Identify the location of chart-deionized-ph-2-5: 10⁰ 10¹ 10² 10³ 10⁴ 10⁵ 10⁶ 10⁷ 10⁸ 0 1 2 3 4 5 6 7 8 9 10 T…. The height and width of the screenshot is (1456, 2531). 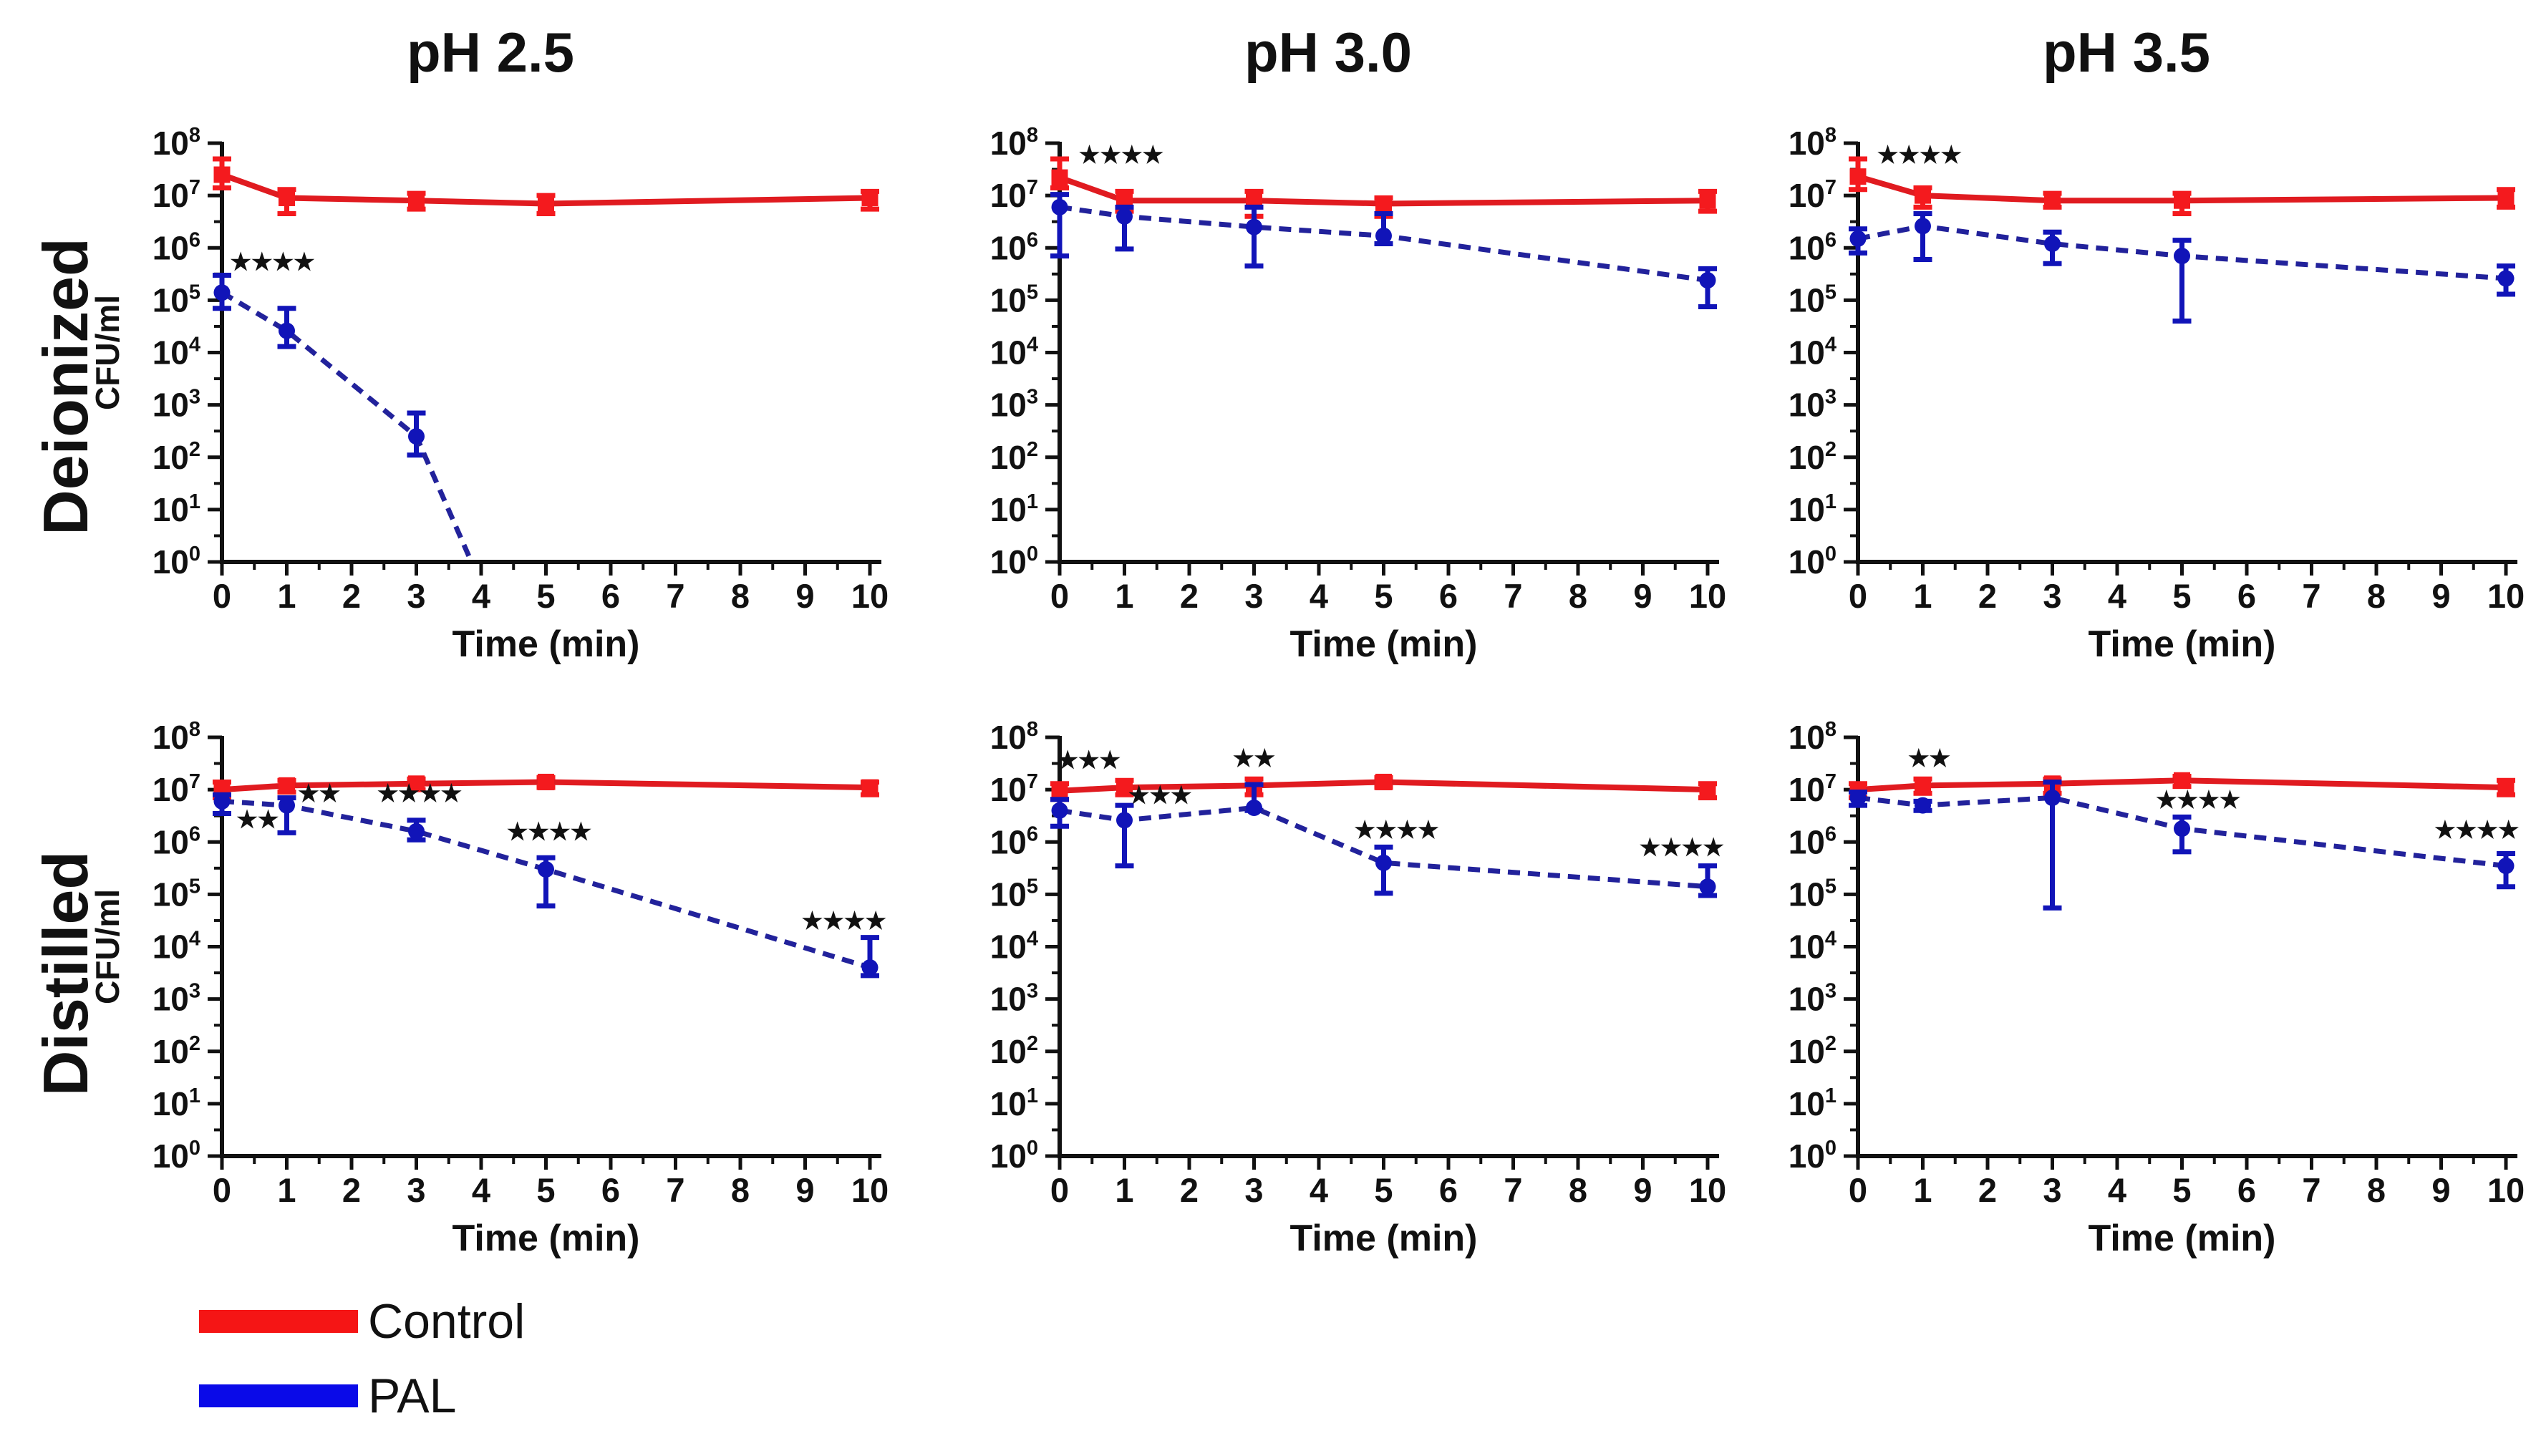
(489, 395).